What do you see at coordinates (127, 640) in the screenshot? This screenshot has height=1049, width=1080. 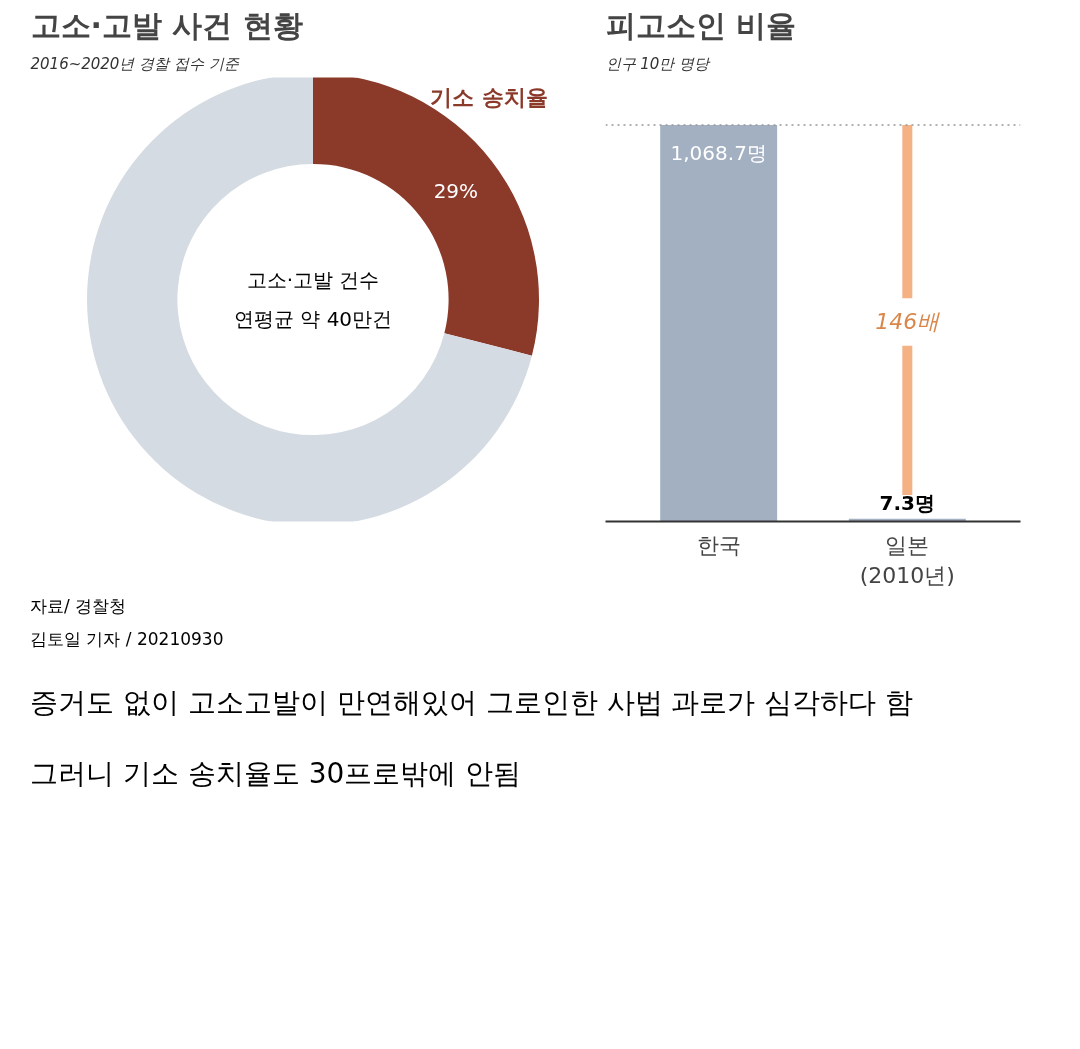 I see `text: 김토일 기자 / 20210930` at bounding box center [127, 640].